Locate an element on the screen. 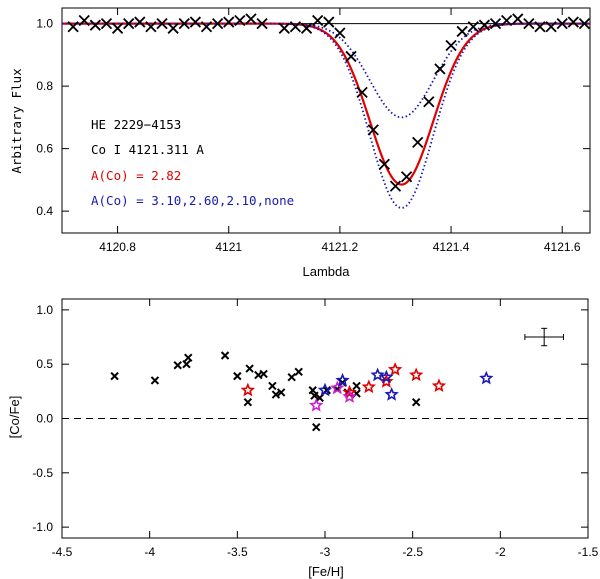 Image resolution: width=600 pixels, height=579 pixels. y-tick-label: -1.0 is located at coordinates (42, 527).